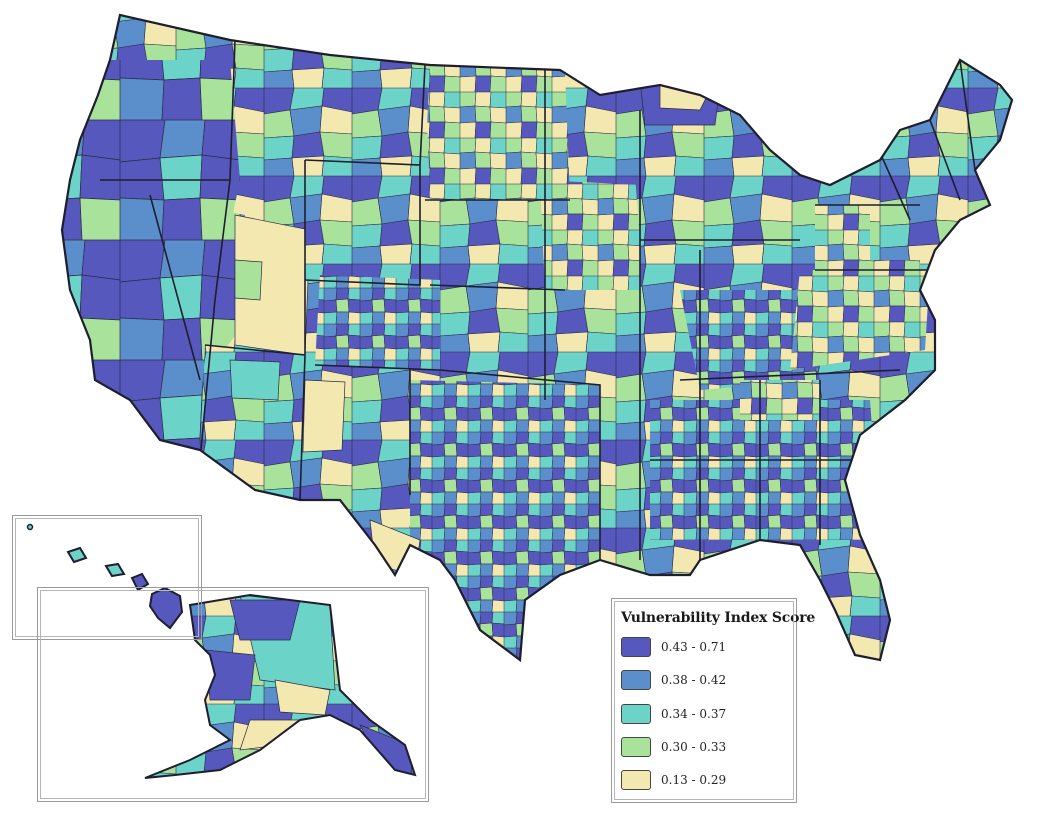  What do you see at coordinates (694, 780) in the screenshot?
I see `legend-label: 0.13 - 0.29` at bounding box center [694, 780].